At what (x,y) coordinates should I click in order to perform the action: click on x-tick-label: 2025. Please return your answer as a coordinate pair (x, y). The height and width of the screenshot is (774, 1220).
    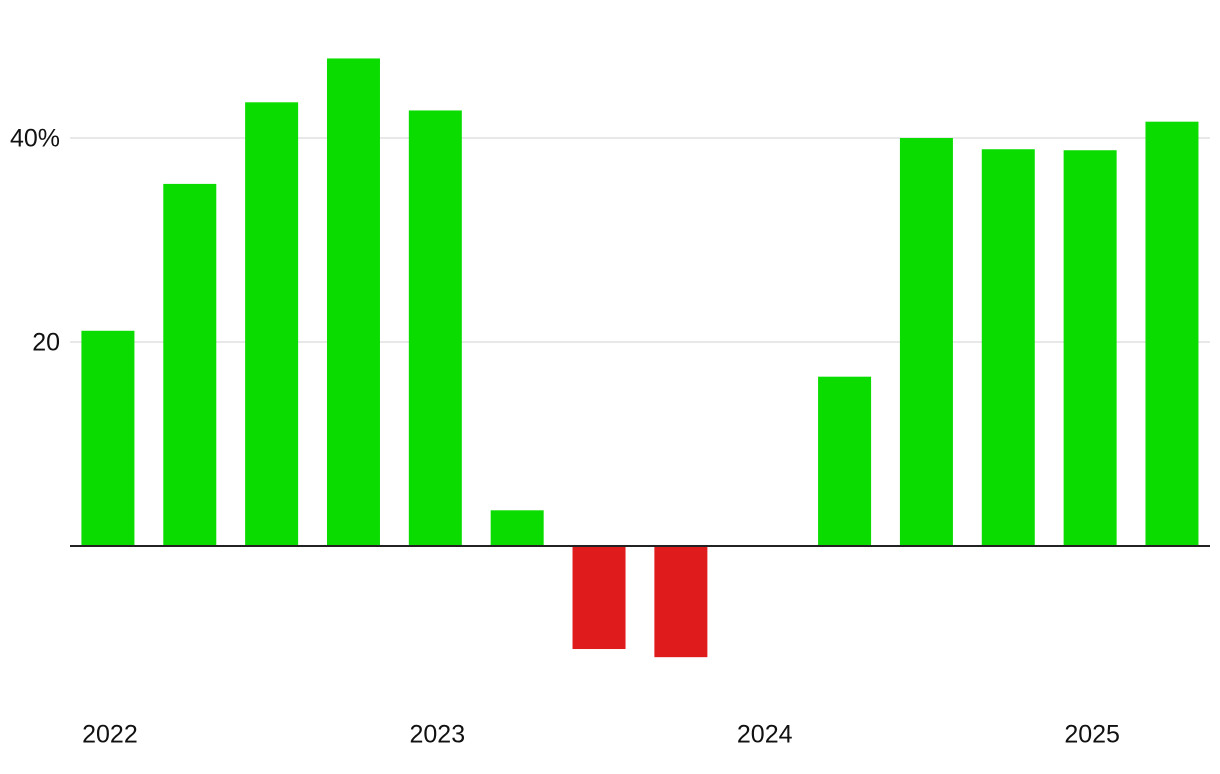
    Looking at the image, I should click on (1092, 735).